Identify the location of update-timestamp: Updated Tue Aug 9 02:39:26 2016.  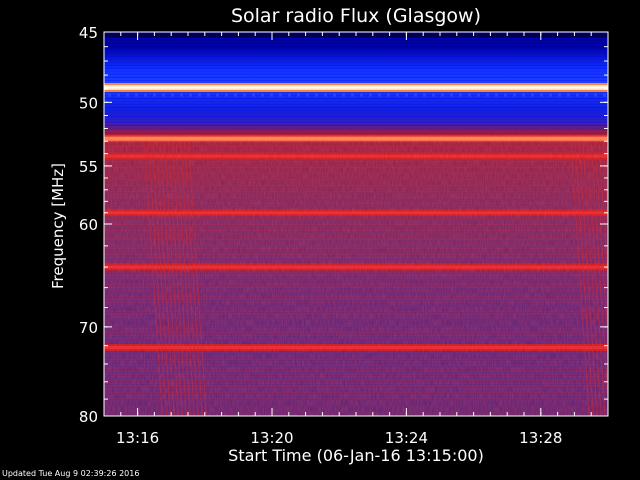
(71, 473).